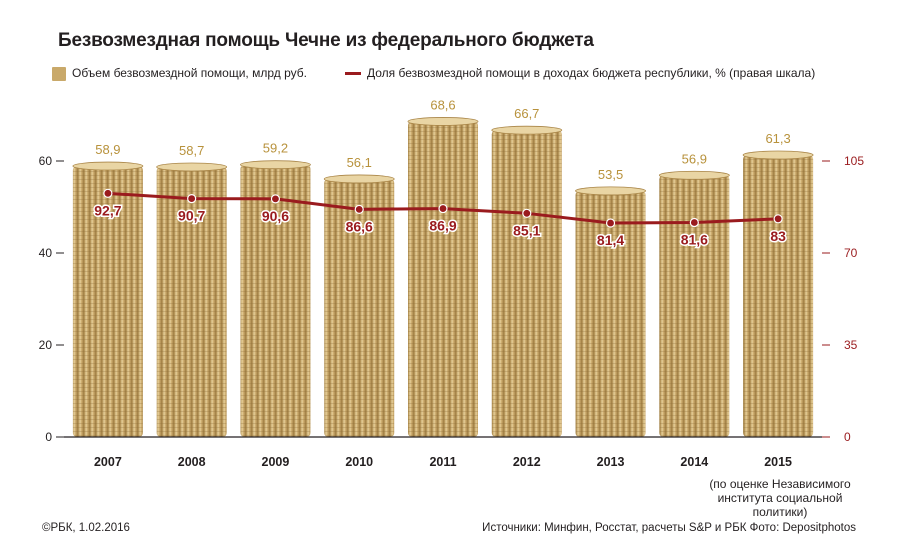 This screenshot has height=560, width=900. What do you see at coordinates (192, 462) in the screenshot?
I see `x-axis-tick-label: 2008` at bounding box center [192, 462].